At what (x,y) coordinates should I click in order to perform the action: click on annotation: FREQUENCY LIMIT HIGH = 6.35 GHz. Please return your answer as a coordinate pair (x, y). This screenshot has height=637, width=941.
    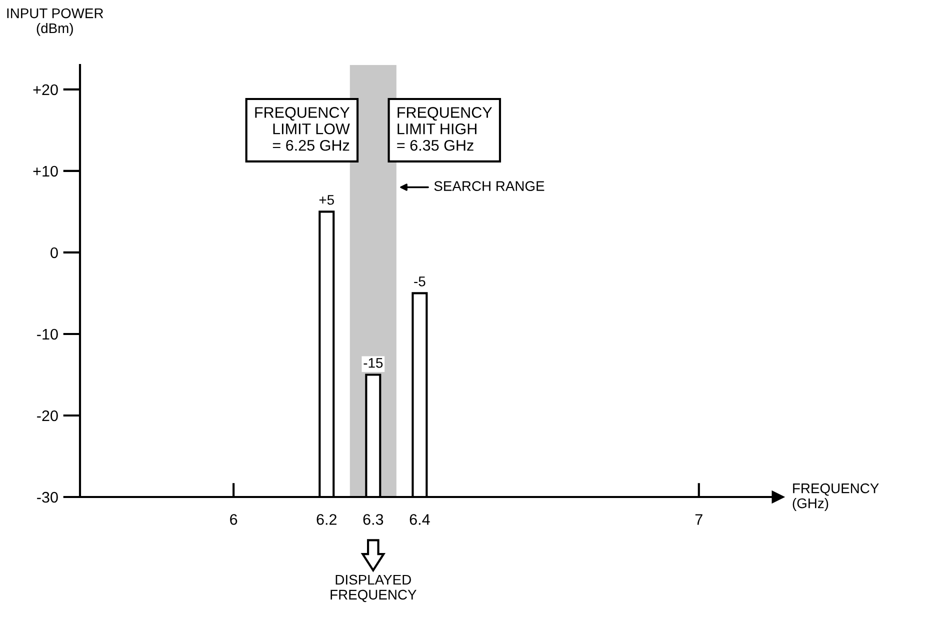
    Looking at the image, I should click on (444, 129).